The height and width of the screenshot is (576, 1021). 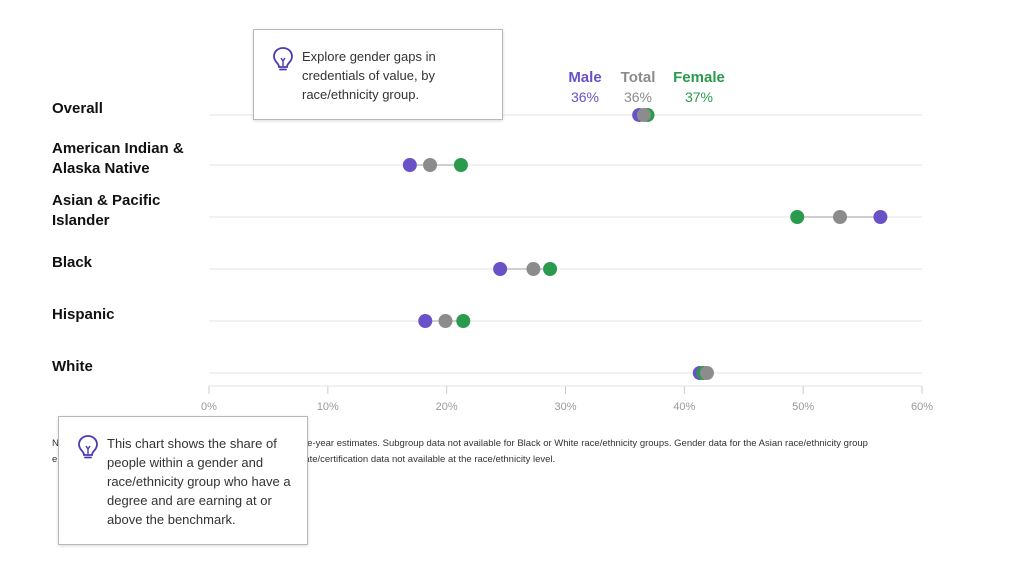 What do you see at coordinates (646, 87) in the screenshot?
I see `legend: Male 36% Total 36% Female 37%` at bounding box center [646, 87].